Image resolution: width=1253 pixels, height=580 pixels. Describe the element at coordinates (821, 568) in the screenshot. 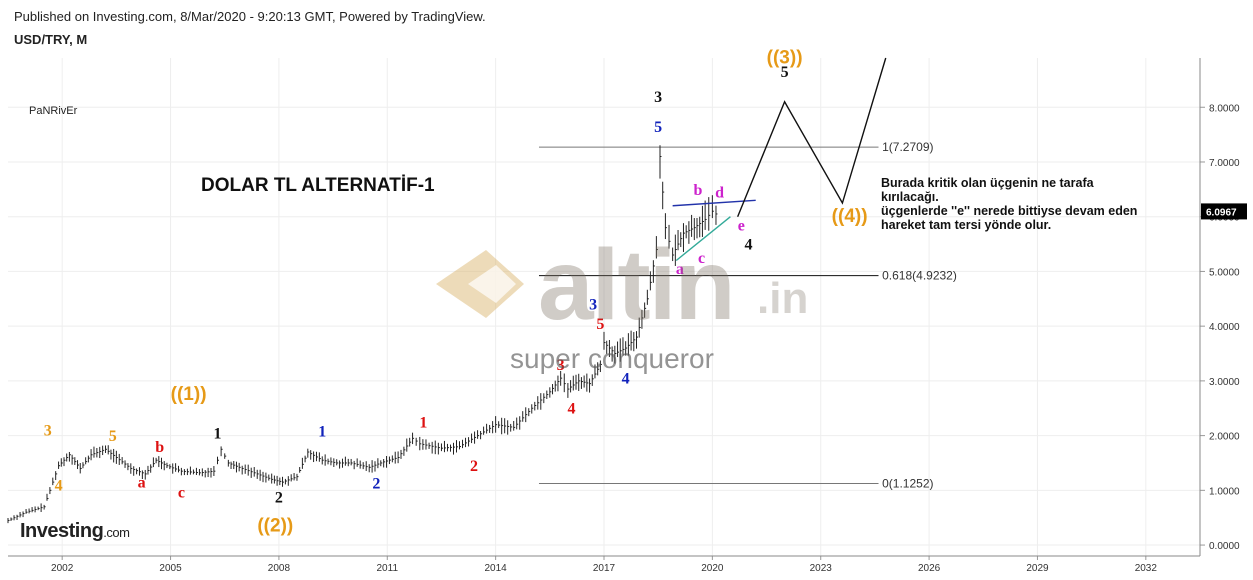

I see `x-tick-label: 2023` at that location.